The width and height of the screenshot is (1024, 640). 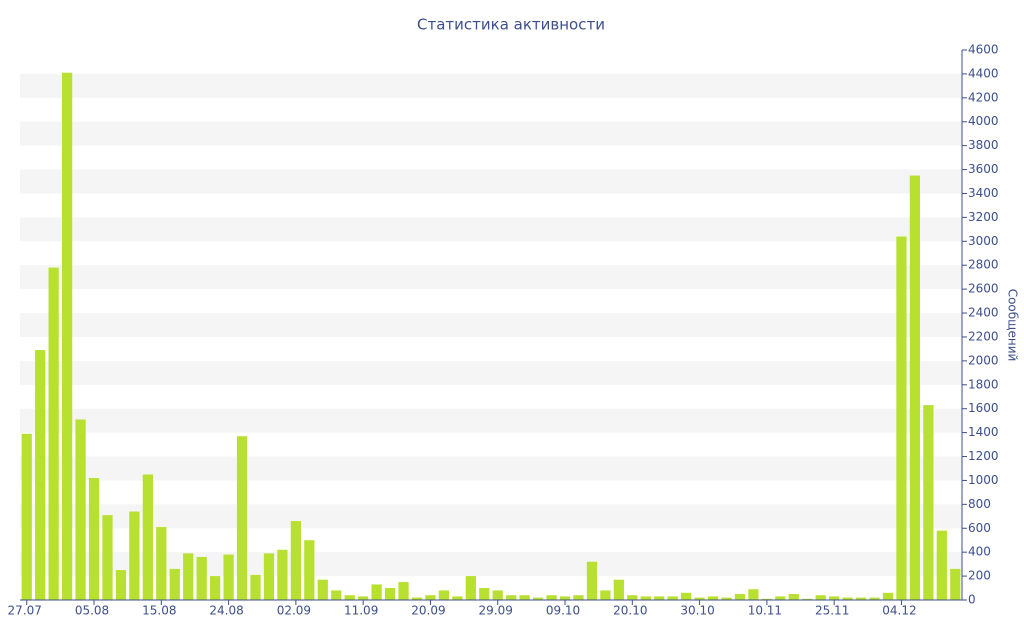 What do you see at coordinates (25, 611) in the screenshot?
I see `x-tick-label: 27.07` at bounding box center [25, 611].